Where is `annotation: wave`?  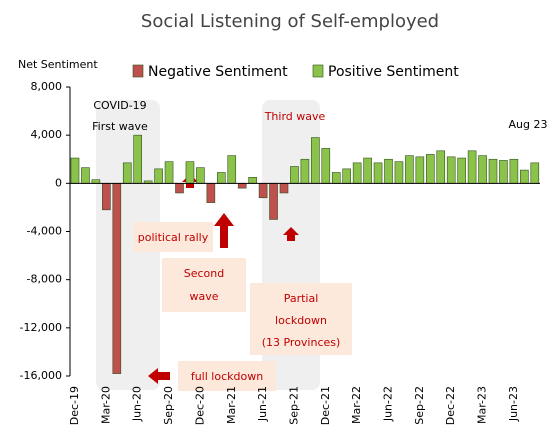 annotation: wave is located at coordinates (203, 296).